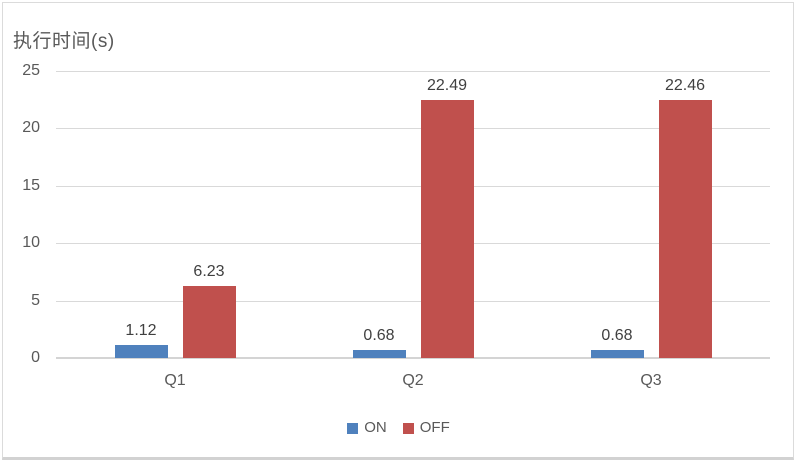 The image size is (797, 464). What do you see at coordinates (434, 427) in the screenshot?
I see `legend-label: OFF` at bounding box center [434, 427].